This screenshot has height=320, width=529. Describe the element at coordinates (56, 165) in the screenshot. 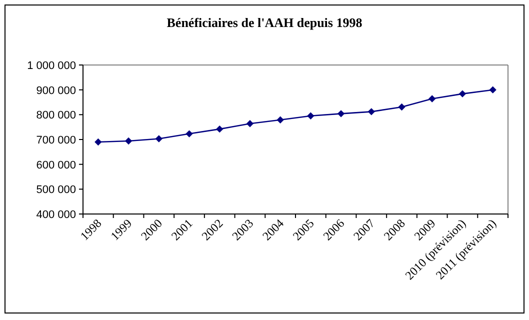

I see `y-tick-label: 600 000` at that location.